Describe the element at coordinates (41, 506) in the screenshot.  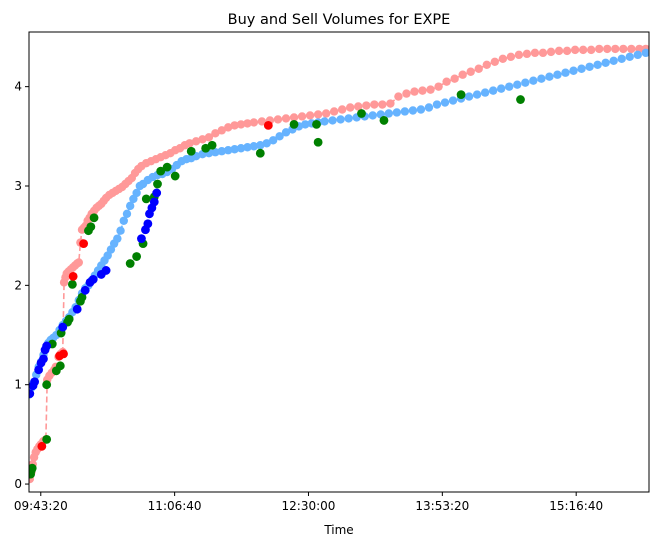
I see `x-tick-label: 09:43:20` at that location.